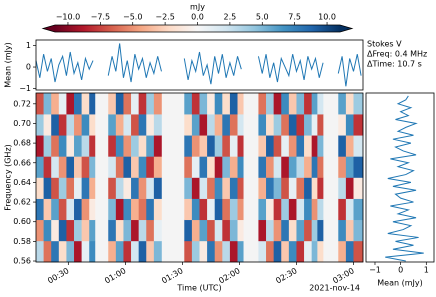  I want to click on colorbar-tick-label: 5.0, so click(262, 17).